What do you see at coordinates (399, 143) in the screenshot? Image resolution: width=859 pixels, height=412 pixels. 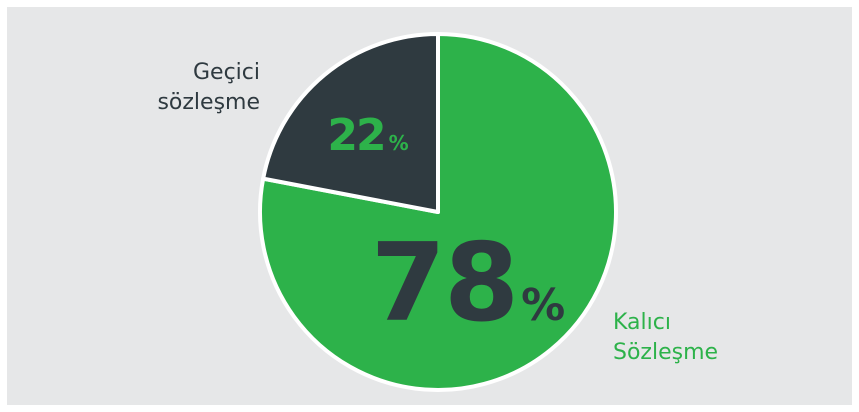 I see `value-unit-gecici: %` at bounding box center [399, 143].